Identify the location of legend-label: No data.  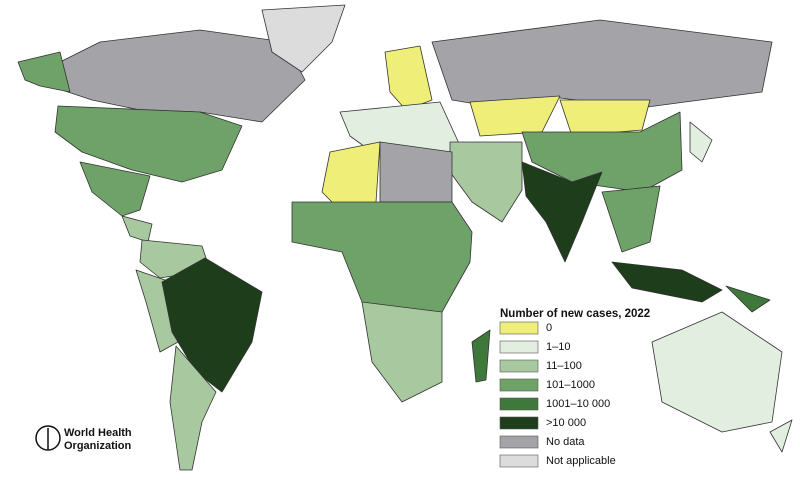
(565, 442).